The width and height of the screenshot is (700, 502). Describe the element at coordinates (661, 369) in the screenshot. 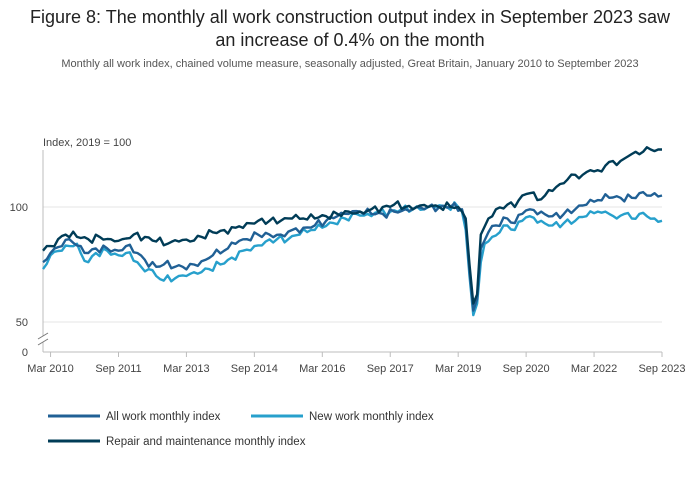

I see `x-tick-label: Sep 2023` at that location.